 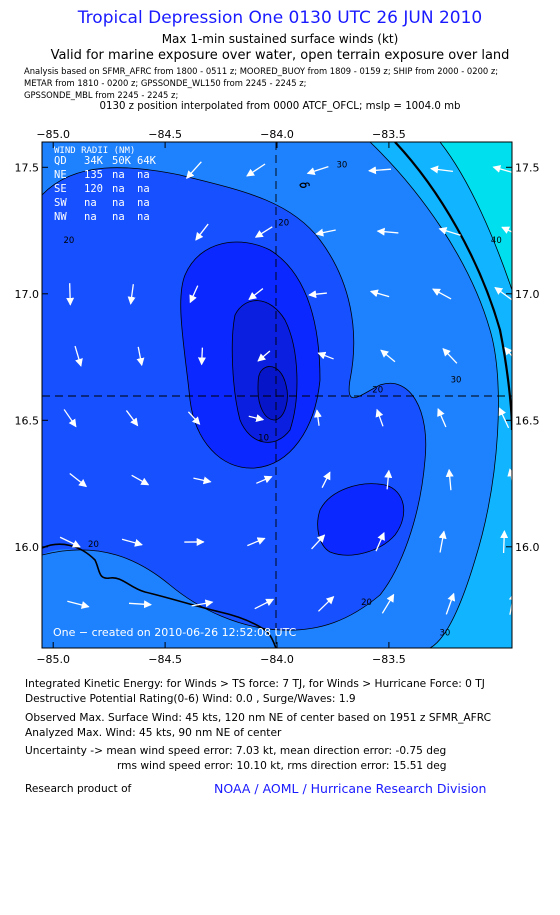 What do you see at coordinates (147, 161) in the screenshot?
I see `wind-radii-column: 64K` at bounding box center [147, 161].